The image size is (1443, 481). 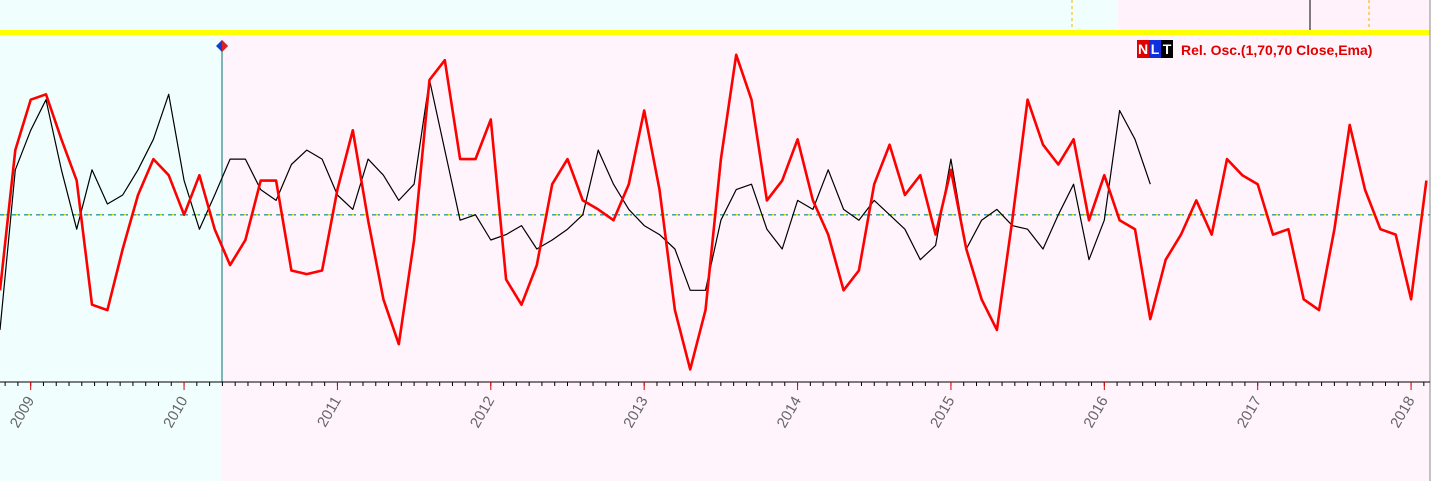 What do you see at coordinates (225, 46) in the screenshot?
I see `cursor-marker` at bounding box center [225, 46].